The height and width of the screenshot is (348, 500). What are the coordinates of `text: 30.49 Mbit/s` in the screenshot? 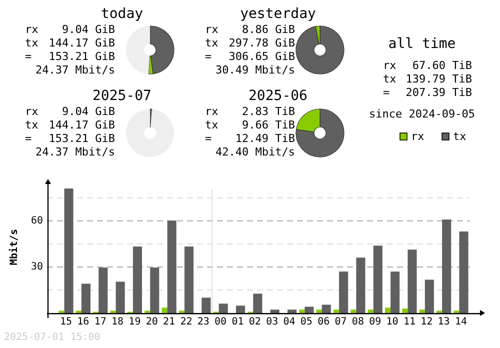 It's located at (255, 70).